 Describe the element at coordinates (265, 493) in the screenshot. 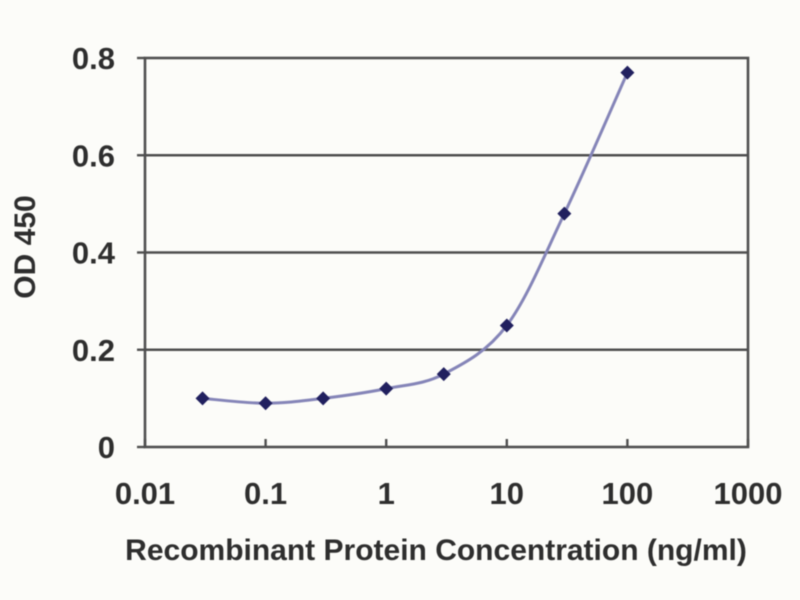

I see `x-tick-label: 0.1` at that location.